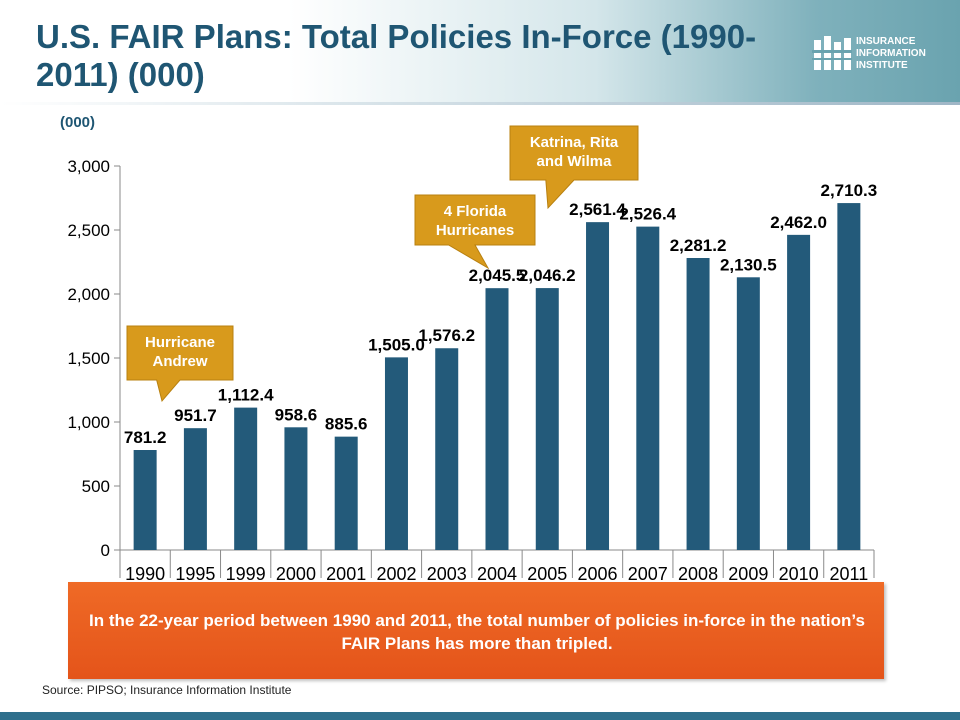 This screenshot has width=960, height=720. I want to click on iii-logo: INSURANCE INFORMATION INSTITUTE, so click(879, 54).